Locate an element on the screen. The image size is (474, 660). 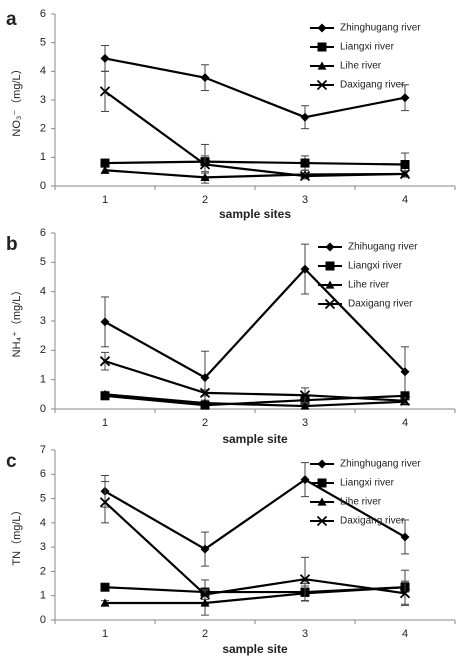
y-axis-label: NH₄⁺（mg/L） is located at coordinates (16, 321).